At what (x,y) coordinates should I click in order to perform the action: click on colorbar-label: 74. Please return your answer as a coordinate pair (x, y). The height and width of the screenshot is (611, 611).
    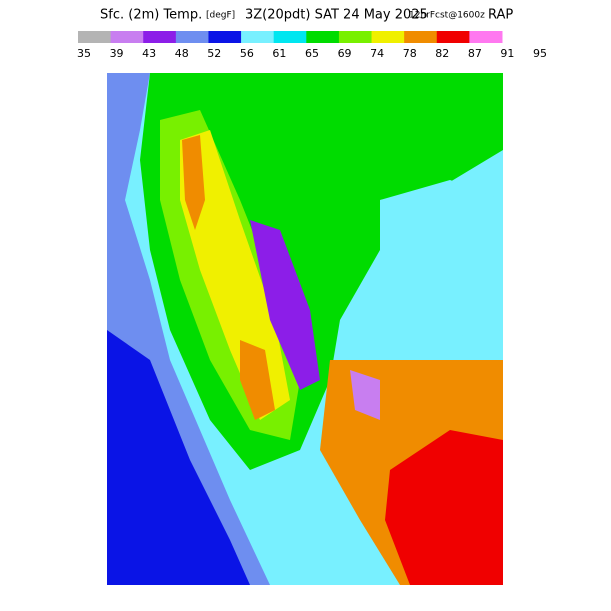
    Looking at the image, I should click on (377, 53).